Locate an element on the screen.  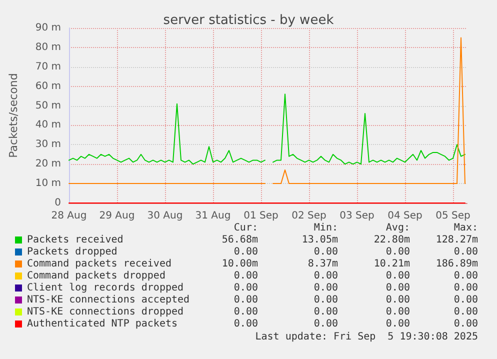
x-tick-label: 31 Aug is located at coordinates (213, 216).